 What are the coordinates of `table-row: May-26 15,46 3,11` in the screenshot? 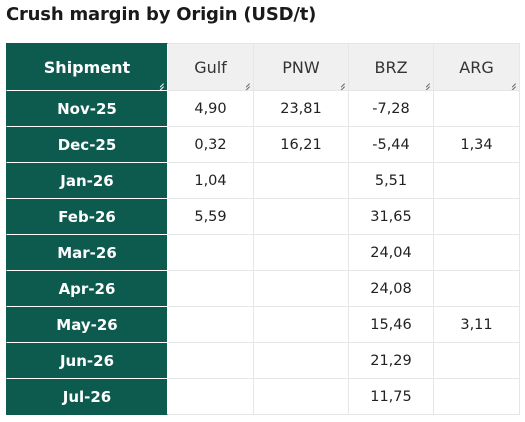 It's located at (263, 325).